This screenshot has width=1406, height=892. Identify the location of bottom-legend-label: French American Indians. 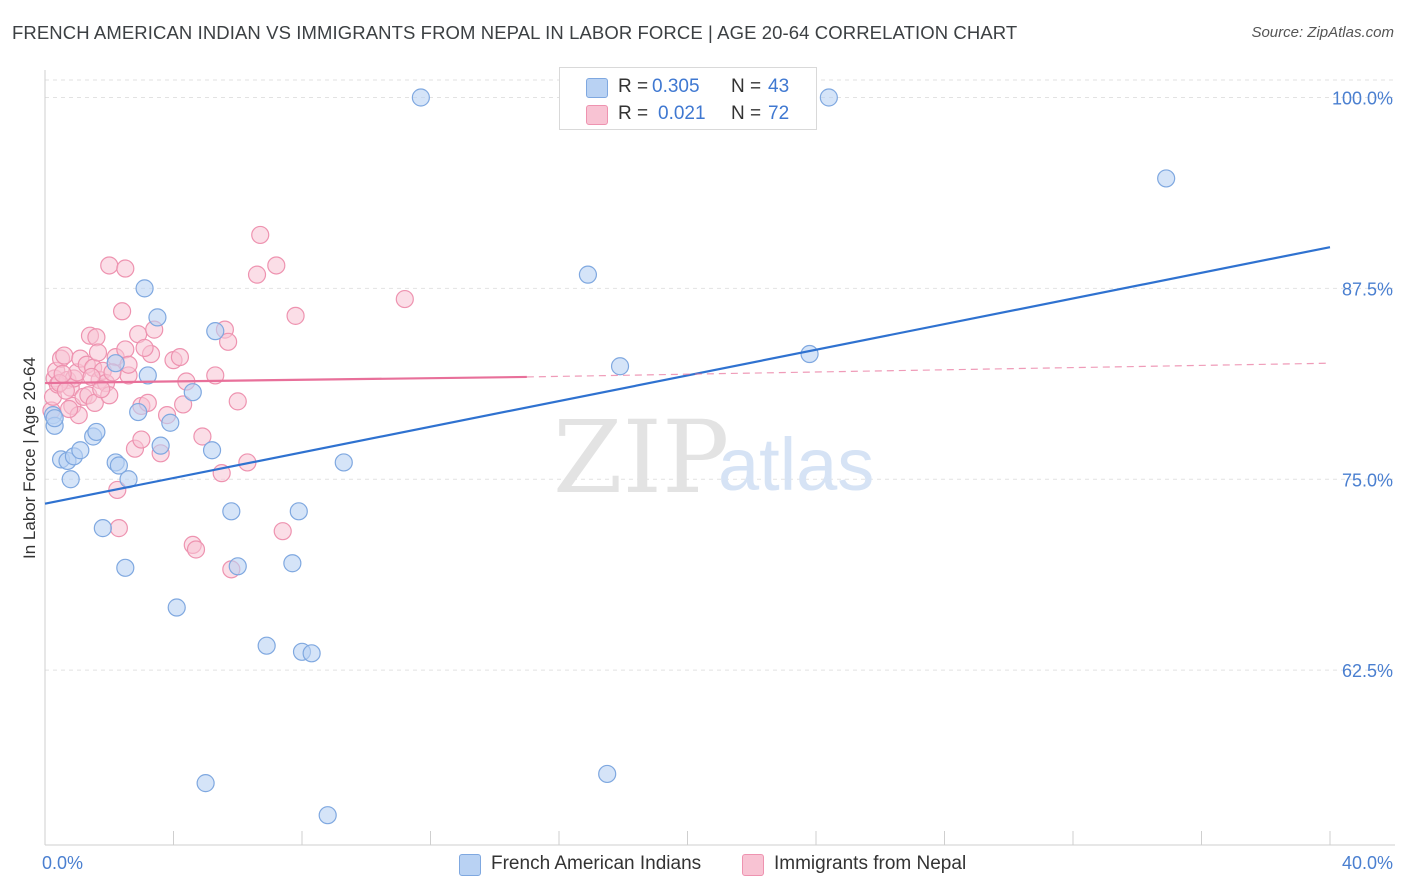
(596, 863).